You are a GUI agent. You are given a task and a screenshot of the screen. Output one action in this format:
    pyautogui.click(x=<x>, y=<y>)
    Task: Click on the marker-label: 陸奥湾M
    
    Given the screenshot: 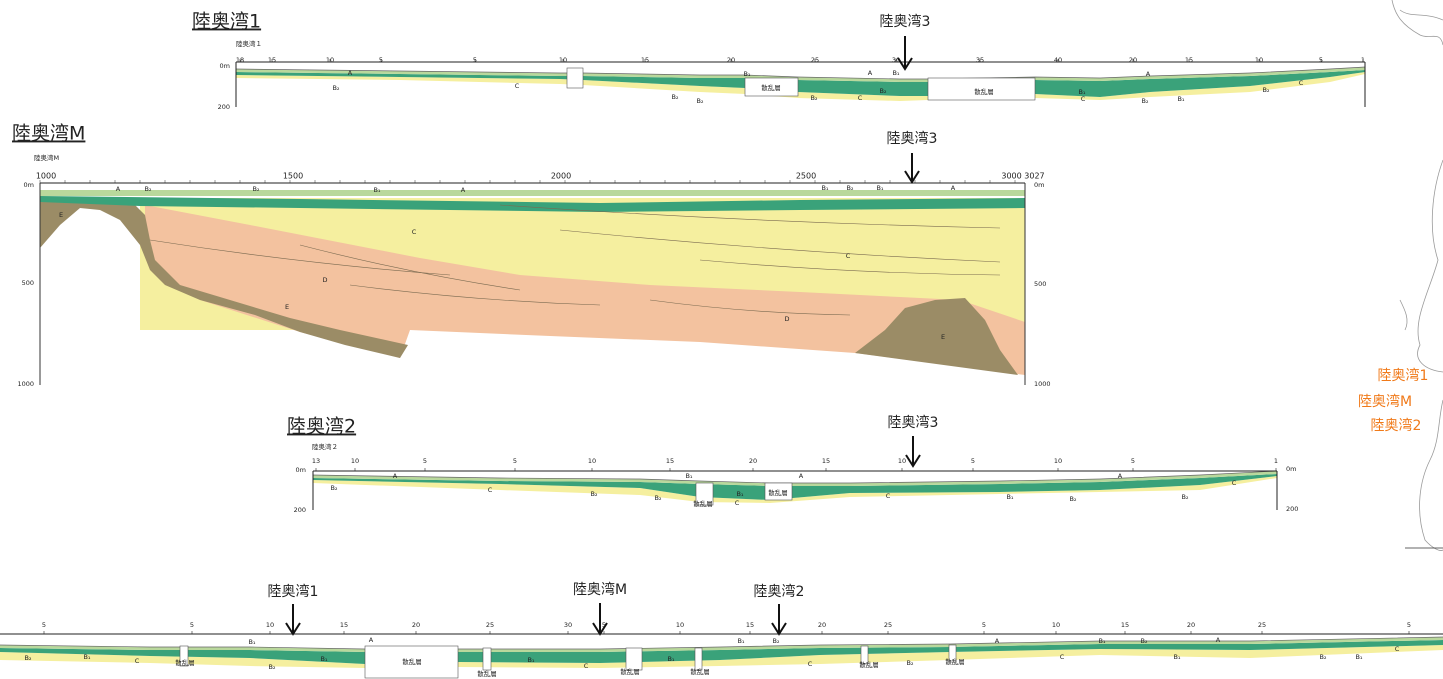 What is the action you would take?
    pyautogui.click(x=600, y=589)
    